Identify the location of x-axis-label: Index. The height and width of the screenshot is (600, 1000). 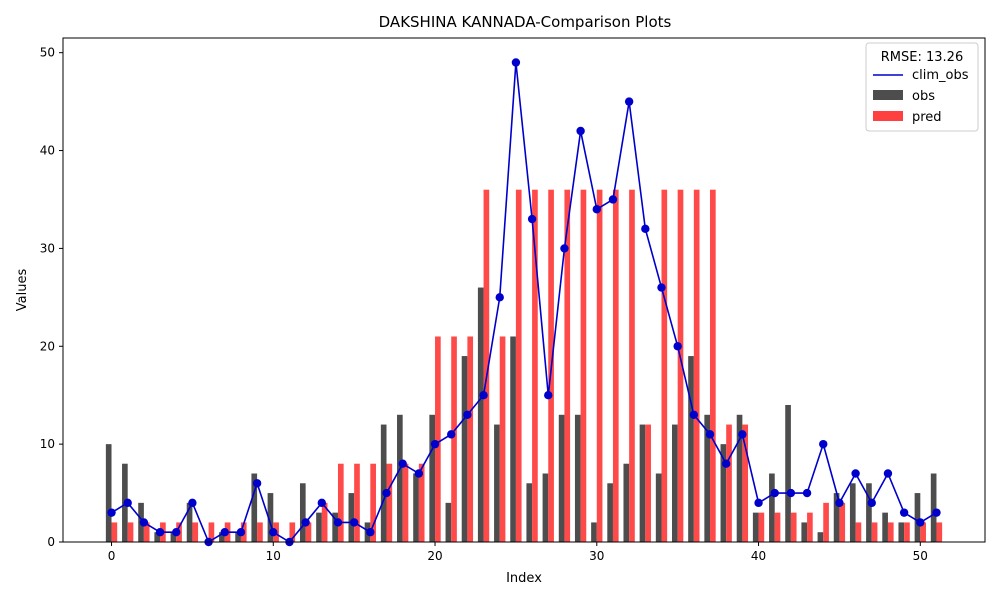
(524, 578).